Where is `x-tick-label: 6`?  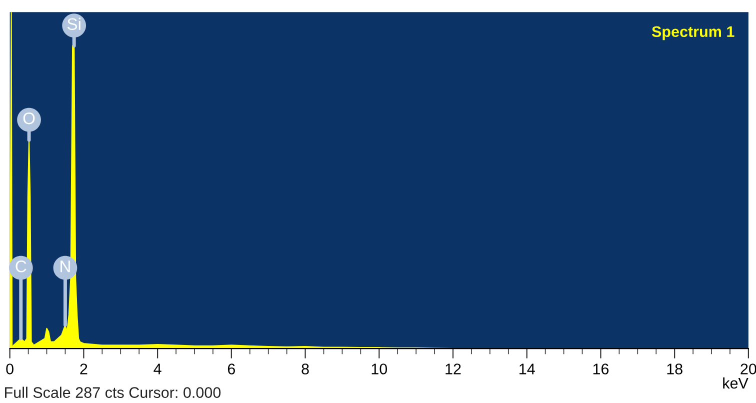
x-tick-label: 6 is located at coordinates (231, 369).